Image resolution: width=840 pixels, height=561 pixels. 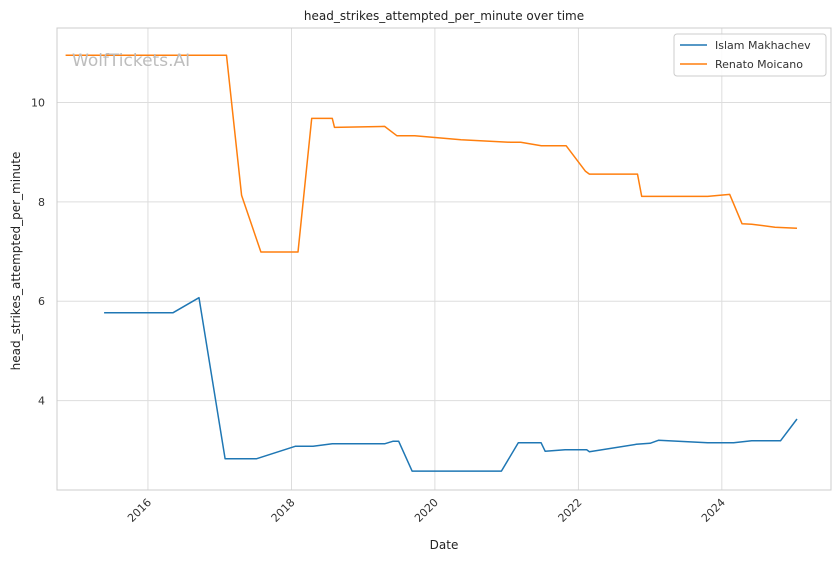 I want to click on y-tick-label: 6, so click(x=41, y=301).